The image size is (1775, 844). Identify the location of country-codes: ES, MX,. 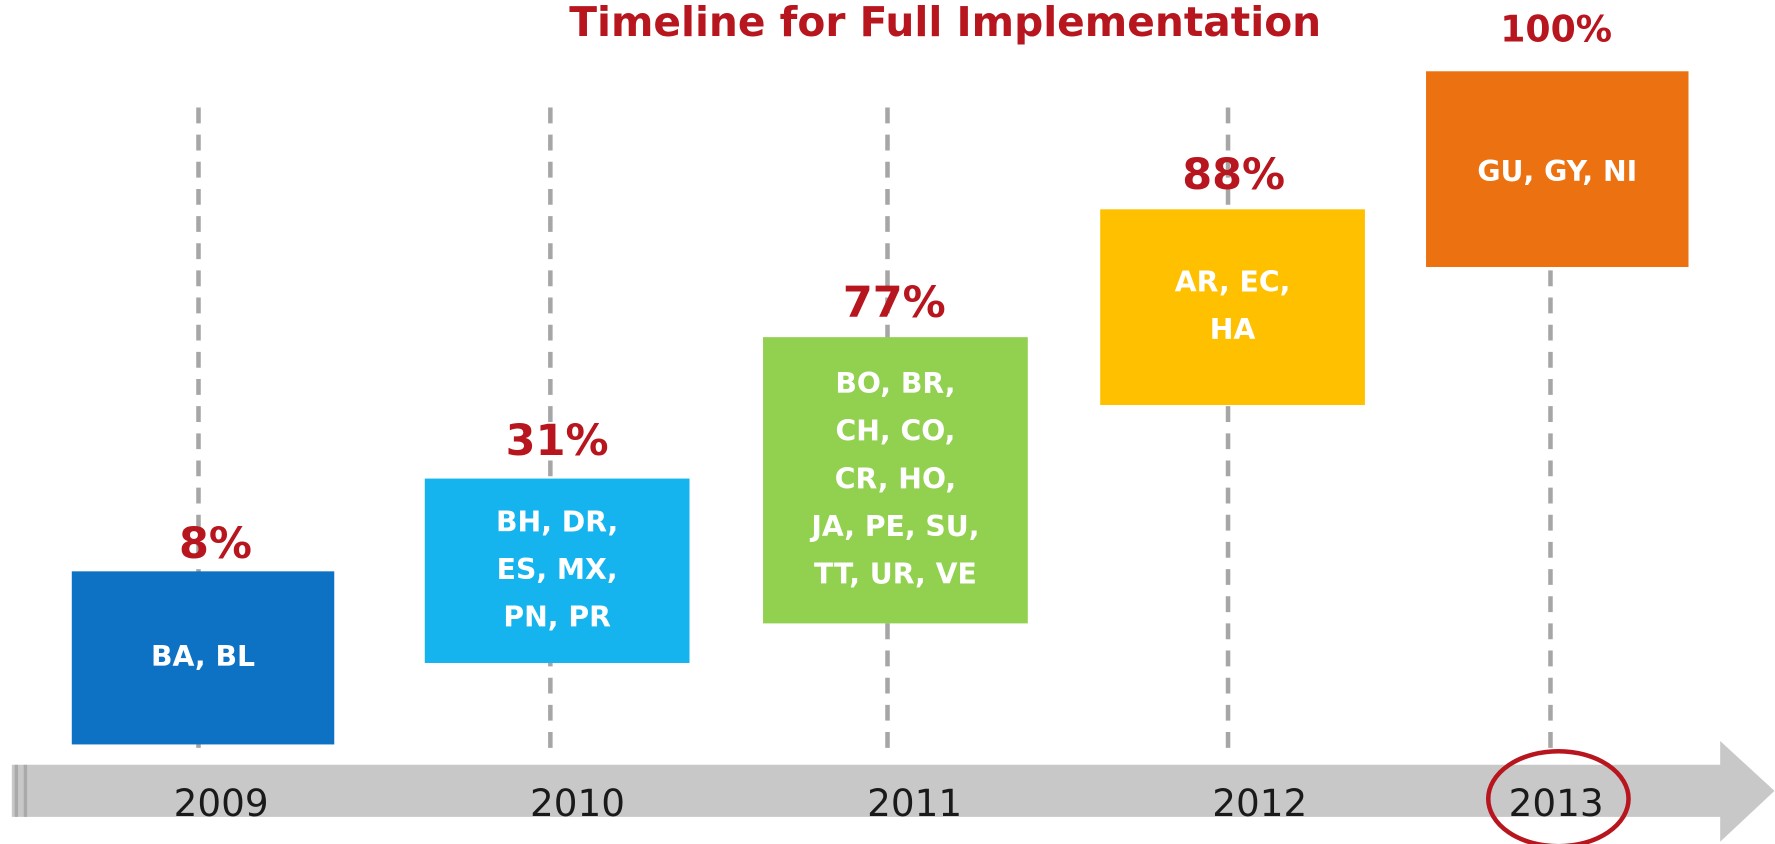
(557, 569).